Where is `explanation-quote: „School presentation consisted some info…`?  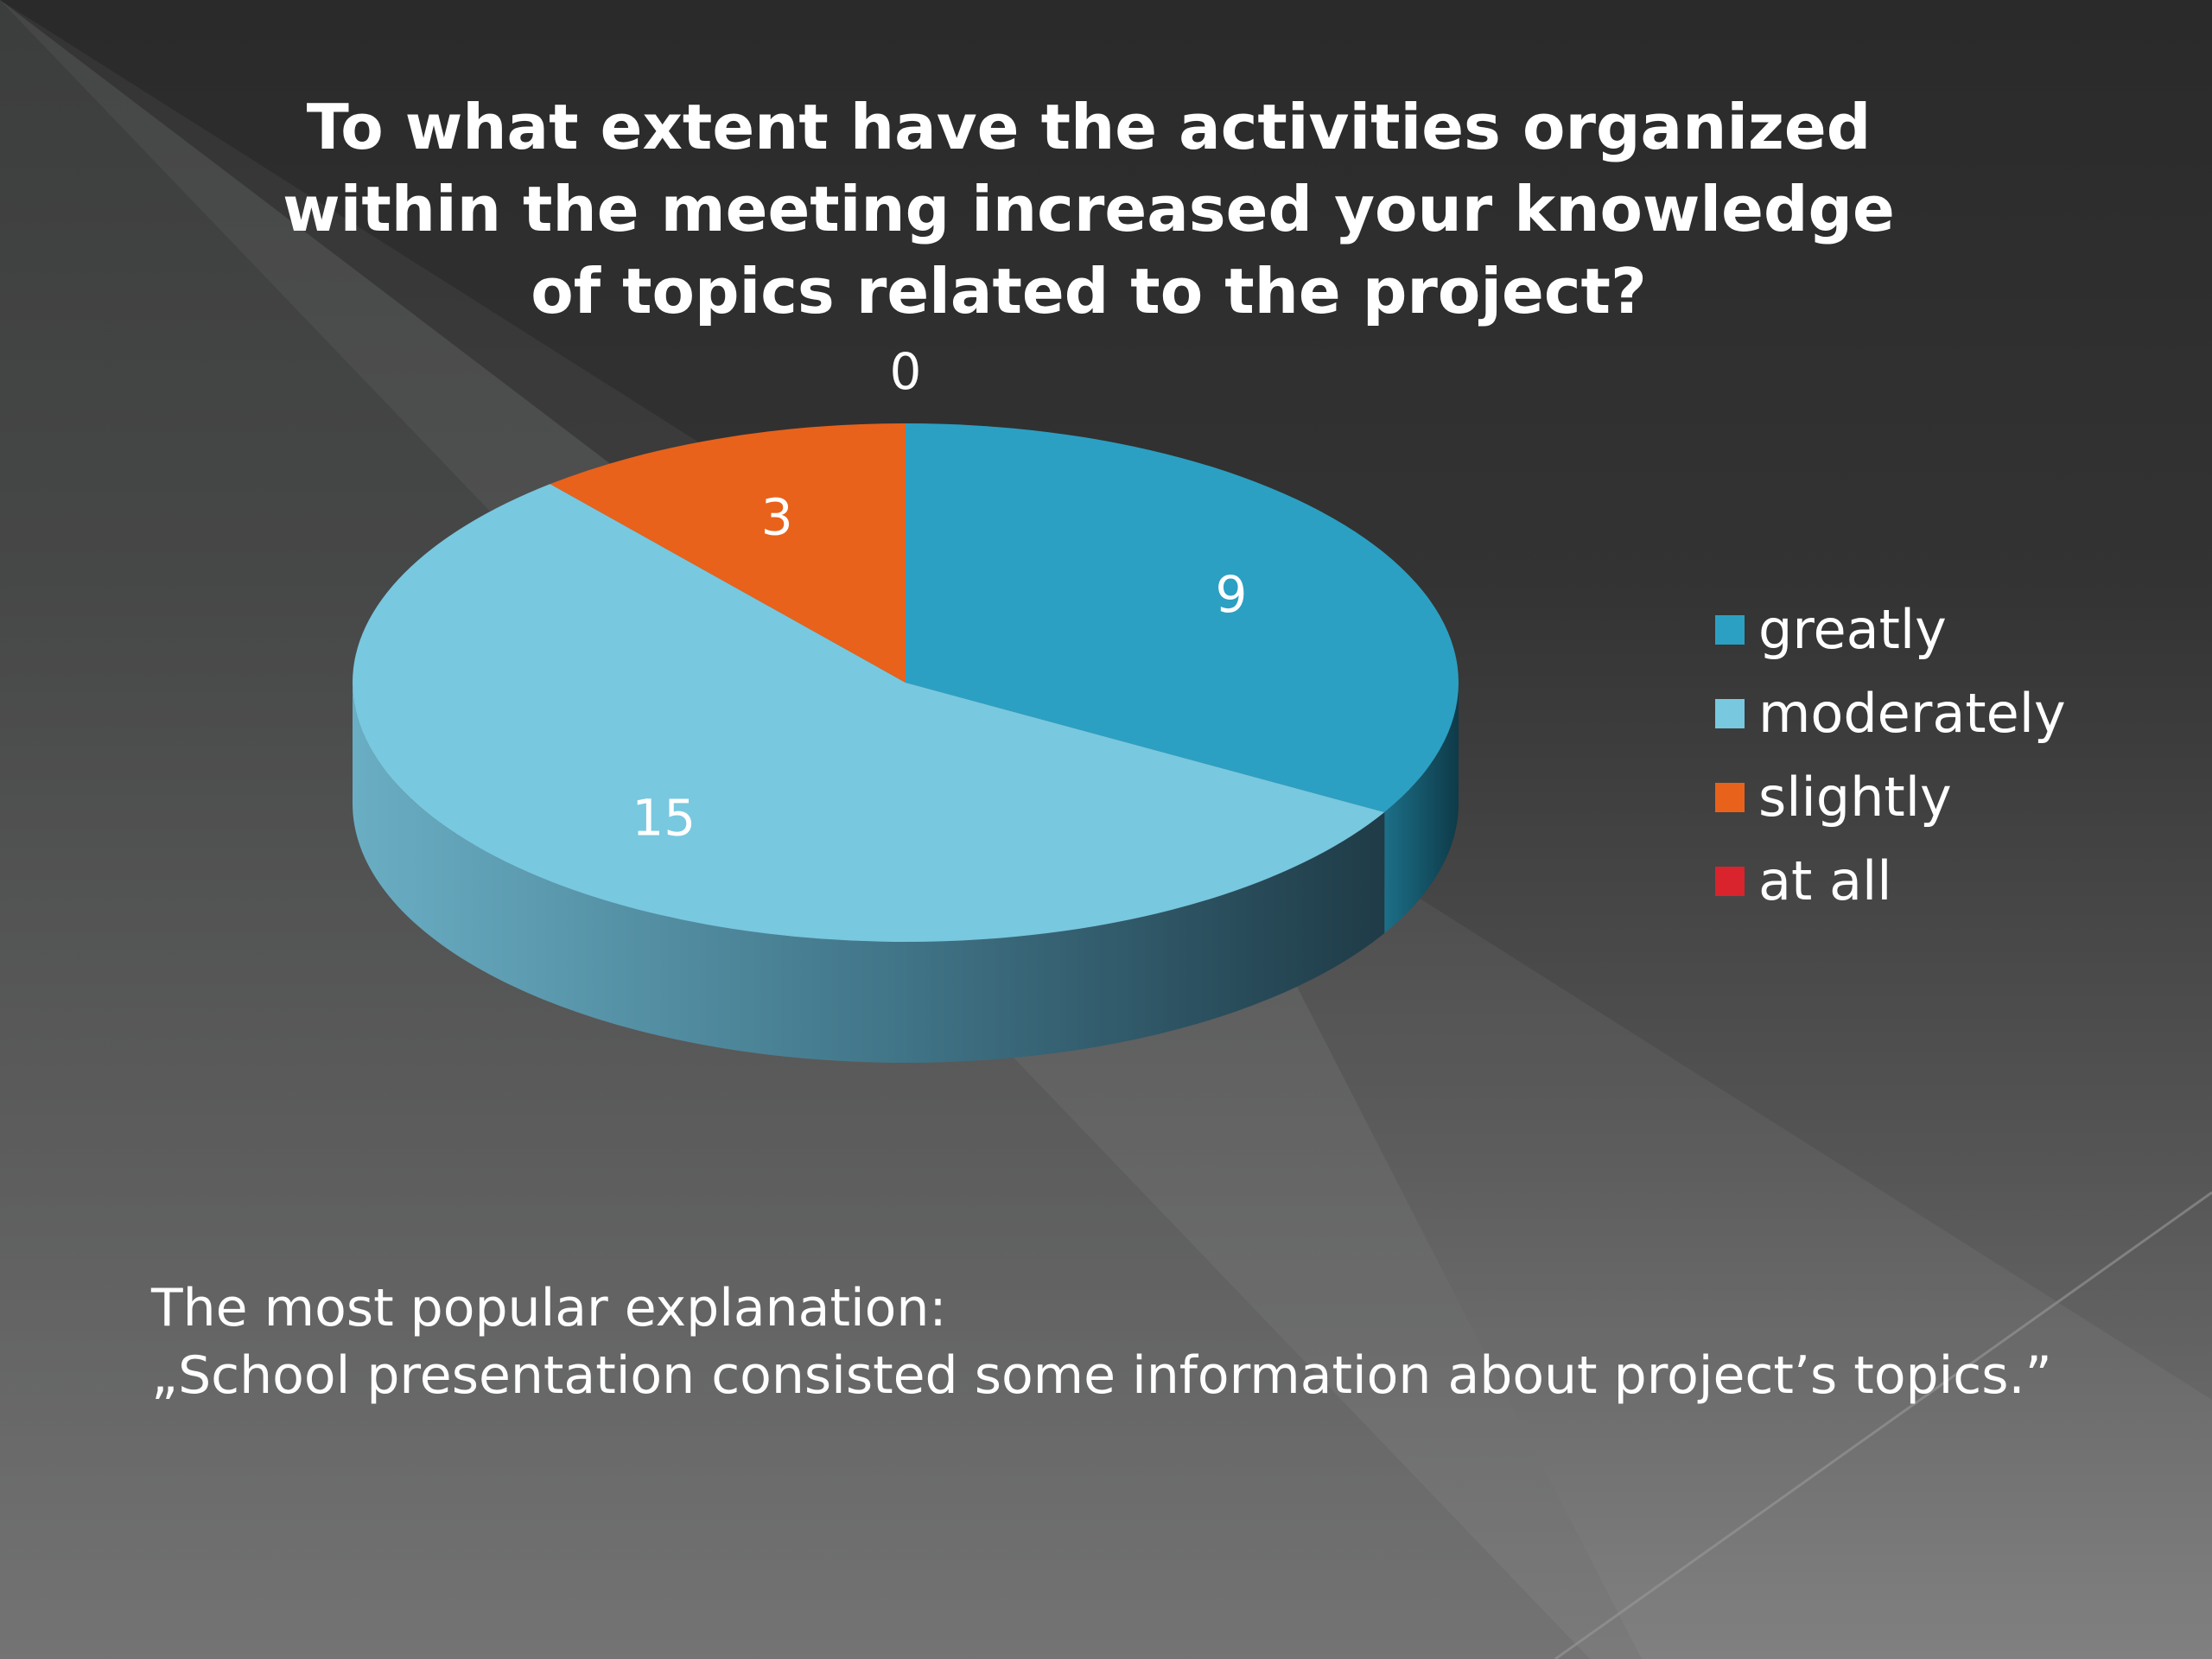 explanation-quote: „School presentation consisted some info… is located at coordinates (1101, 1375).